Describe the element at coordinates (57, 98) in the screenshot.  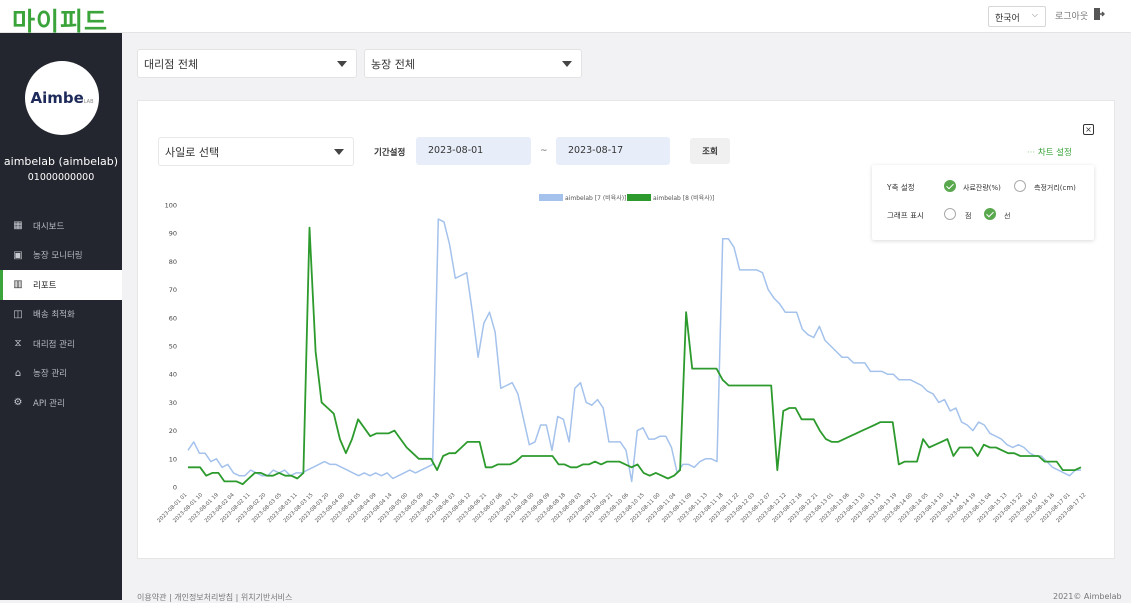
I see `avatar-logo-text: Aimbe` at that location.